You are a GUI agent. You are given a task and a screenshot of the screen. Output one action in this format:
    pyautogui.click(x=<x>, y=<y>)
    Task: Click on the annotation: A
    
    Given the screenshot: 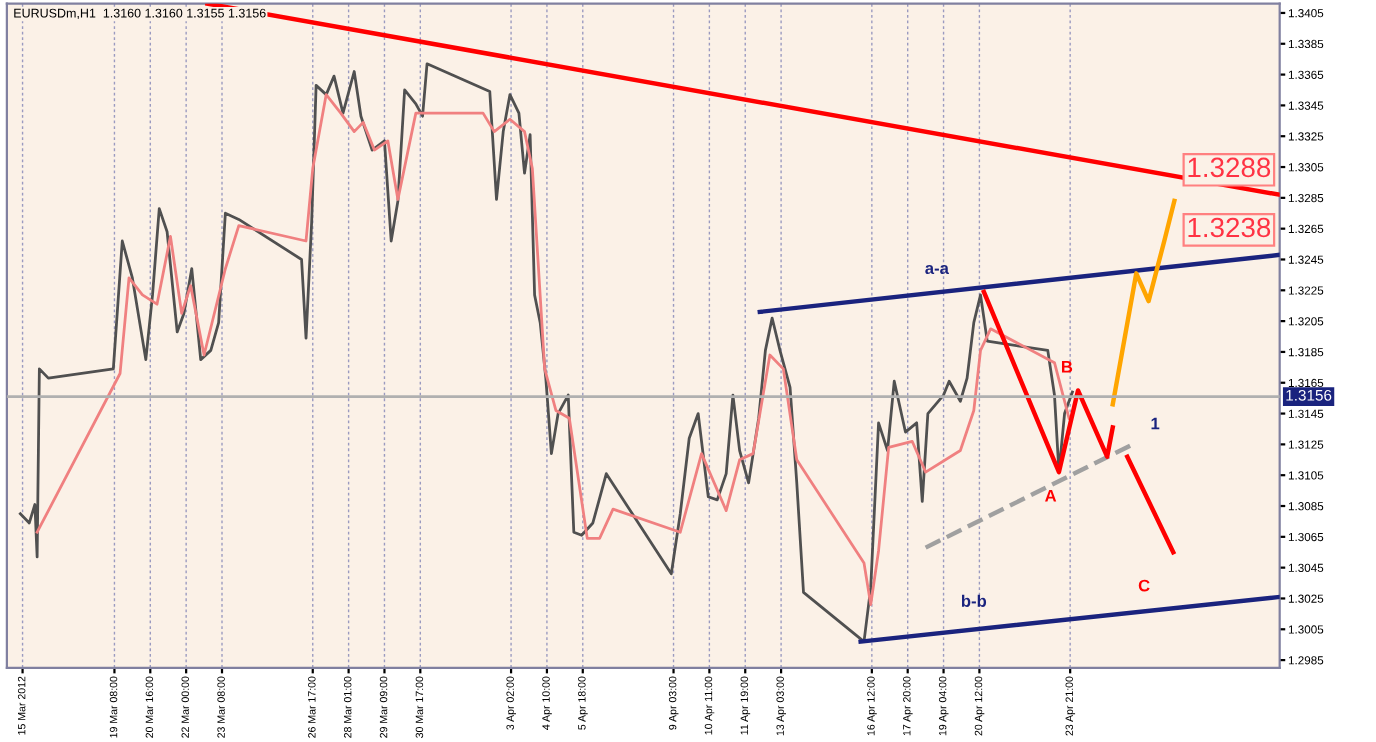 What is the action you would take?
    pyautogui.click(x=1051, y=495)
    